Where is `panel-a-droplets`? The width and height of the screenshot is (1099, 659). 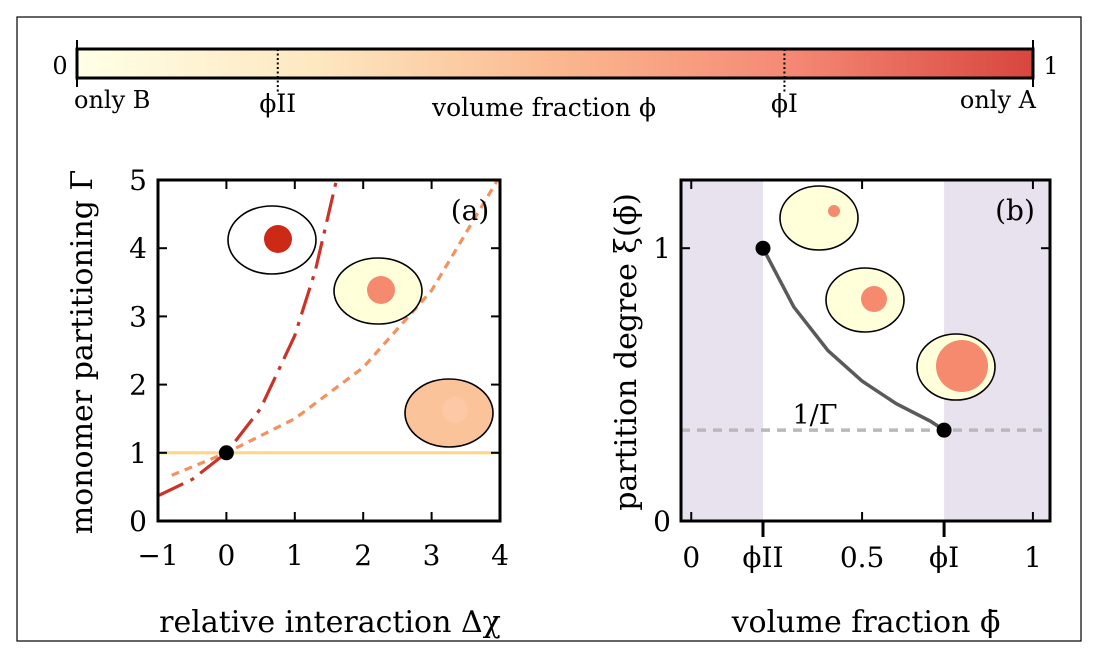
panel-a-droplets is located at coordinates (360, 326).